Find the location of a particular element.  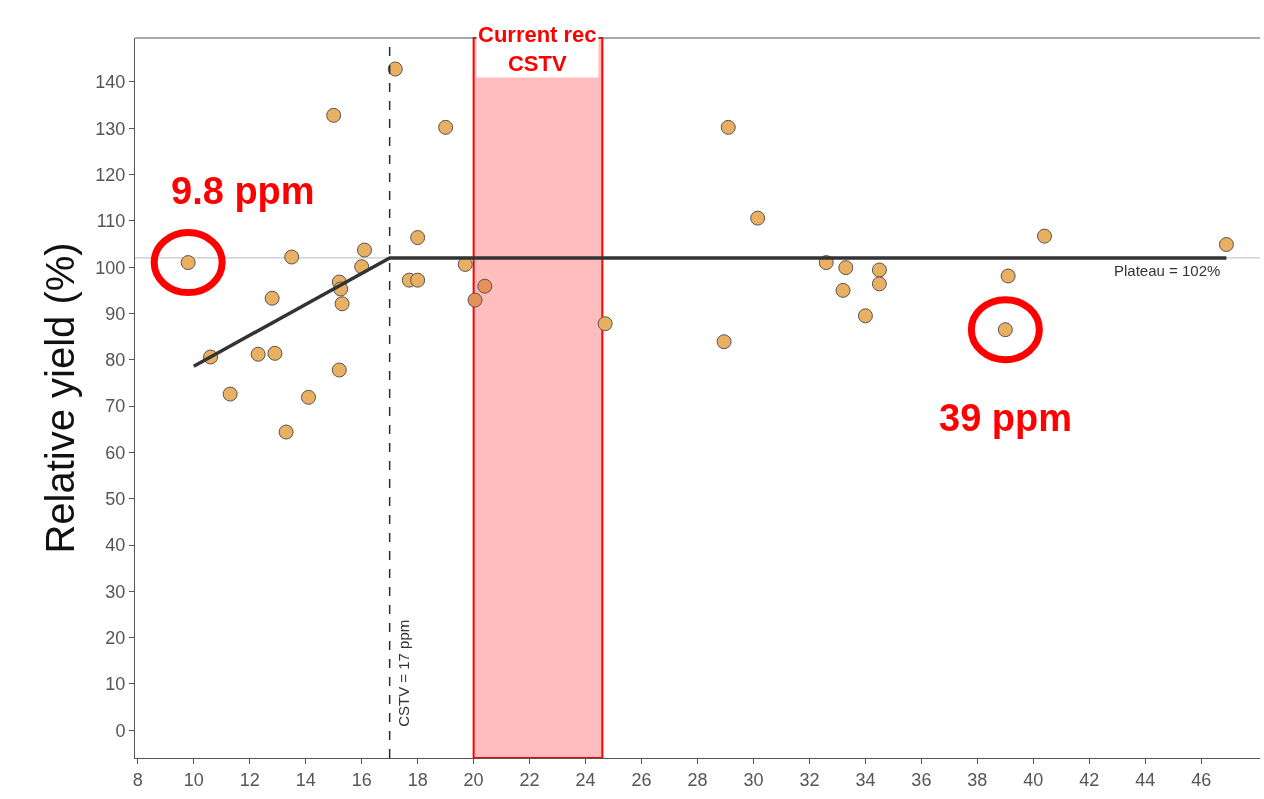

x-tick-label: 24 is located at coordinates (585, 779).